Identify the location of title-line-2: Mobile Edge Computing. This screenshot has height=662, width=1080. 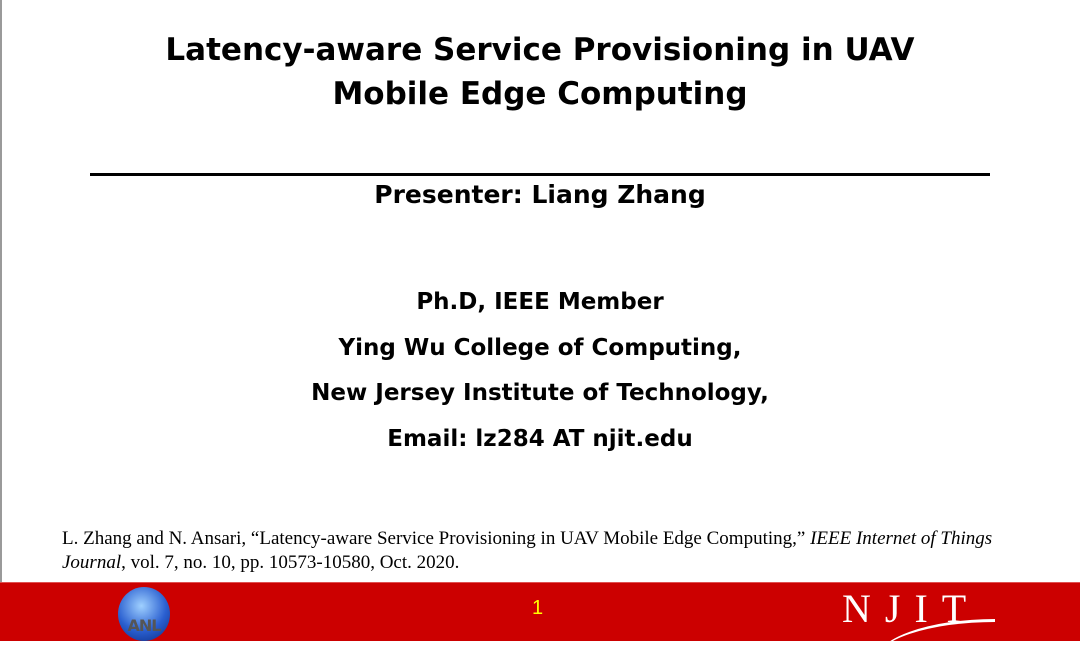
(540, 94).